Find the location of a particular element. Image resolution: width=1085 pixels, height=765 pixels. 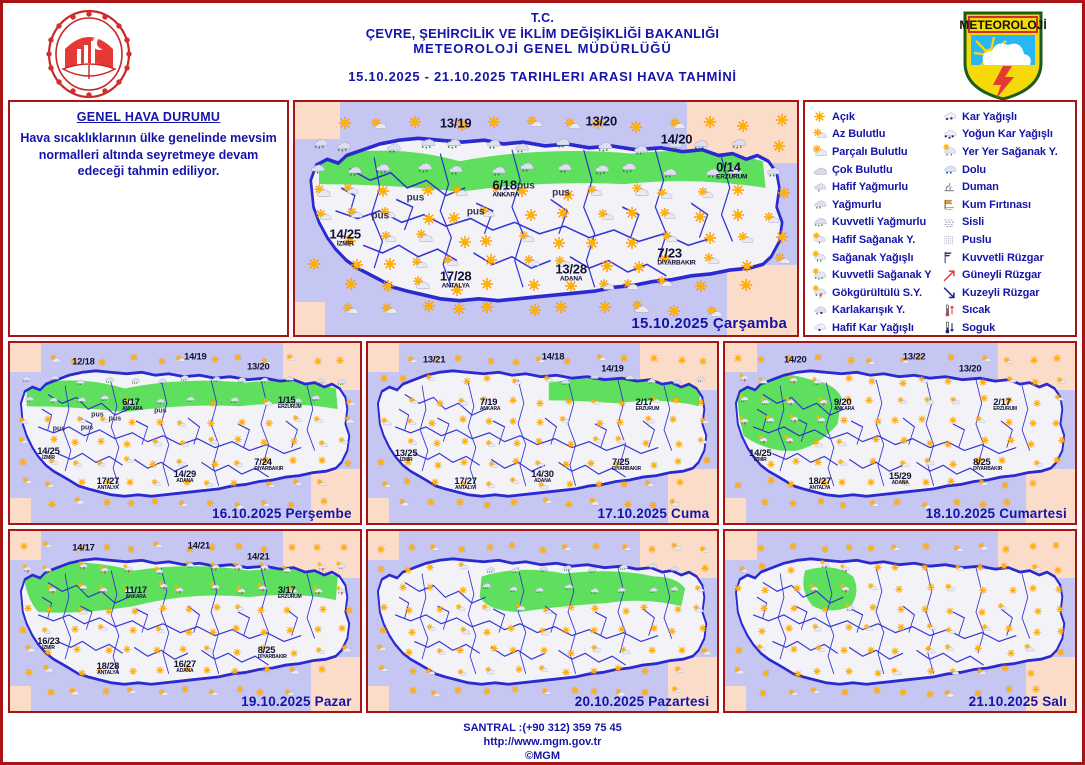

cloud-icon is located at coordinates (819, 169).